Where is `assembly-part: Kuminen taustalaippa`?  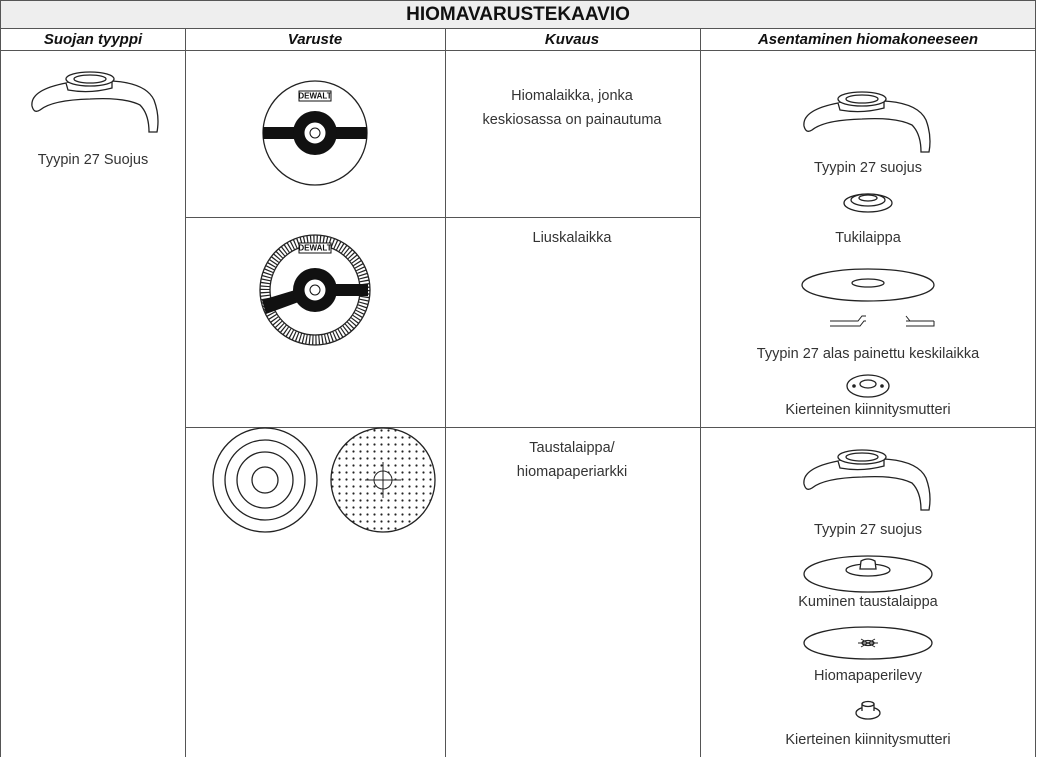
assembly-part: Kuminen taustalaippa is located at coordinates (868, 602).